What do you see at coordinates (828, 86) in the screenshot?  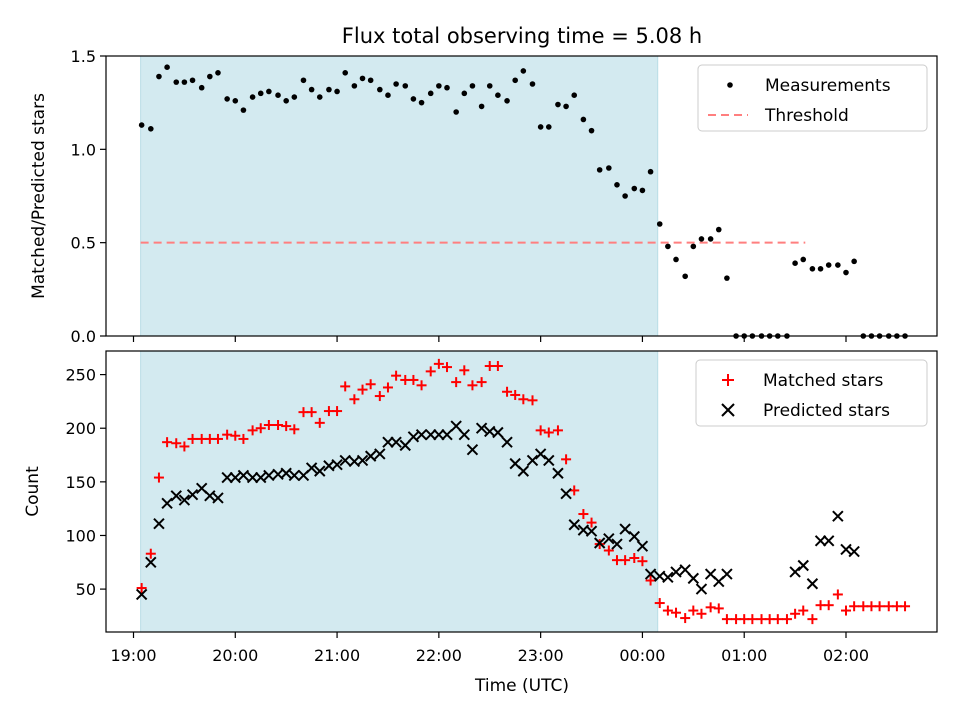 I see `legend-label: Measurements` at bounding box center [828, 86].